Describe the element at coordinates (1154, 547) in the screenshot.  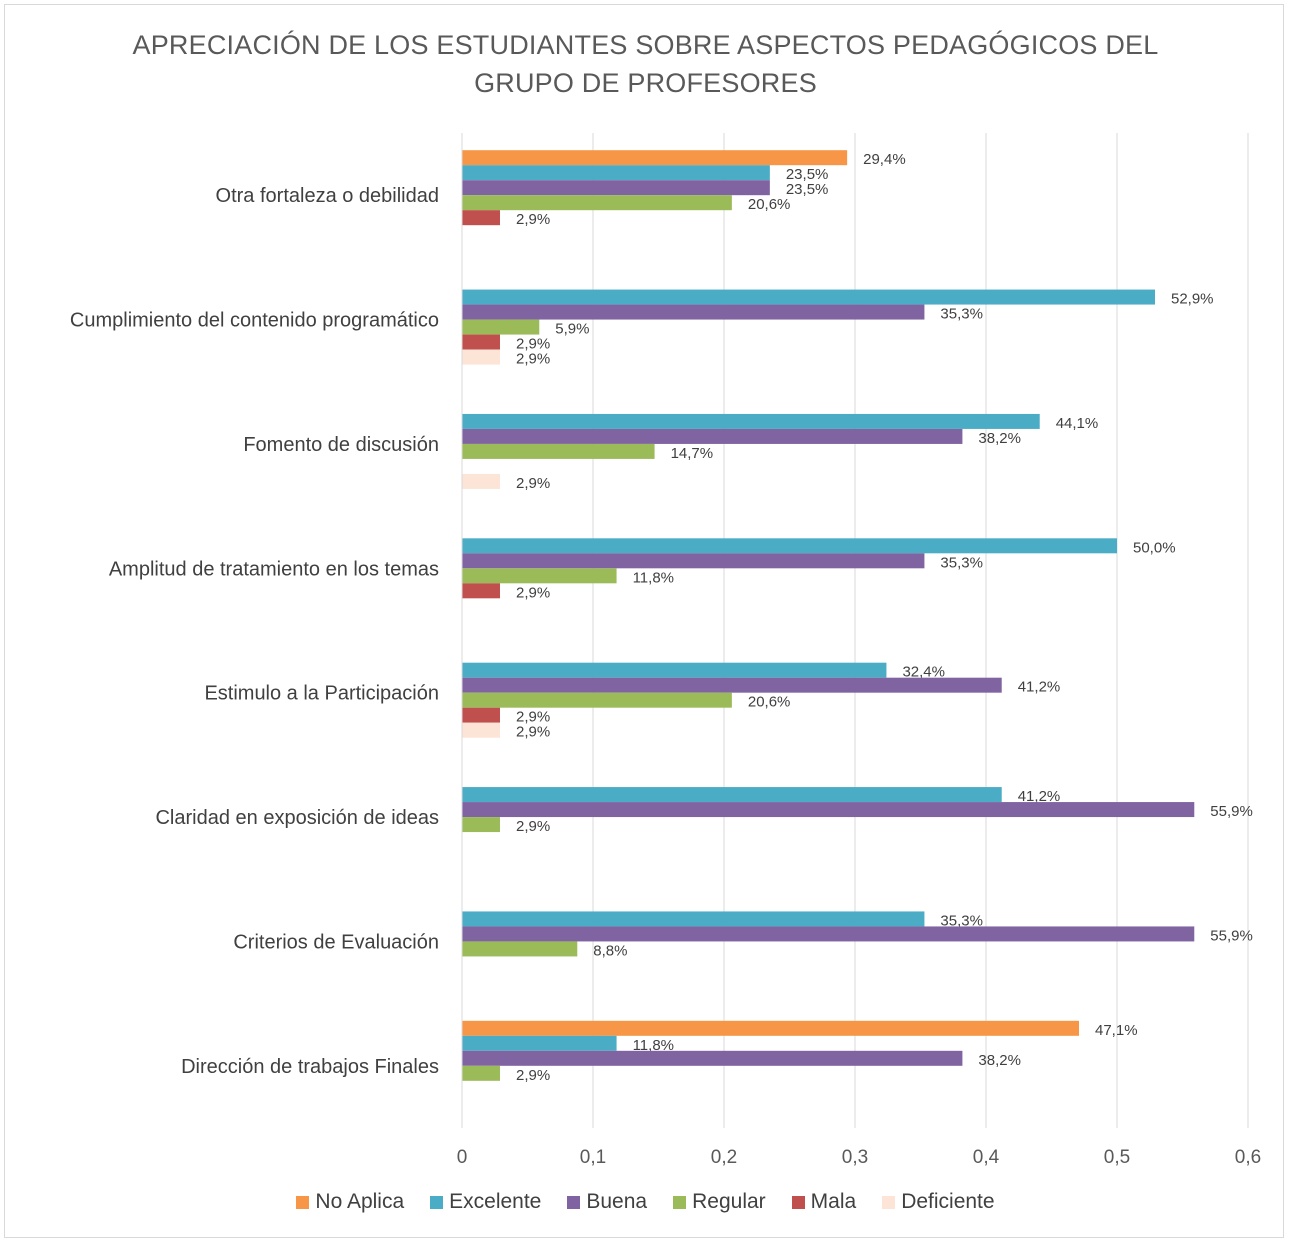
I see `data-label: 50,0%` at that location.